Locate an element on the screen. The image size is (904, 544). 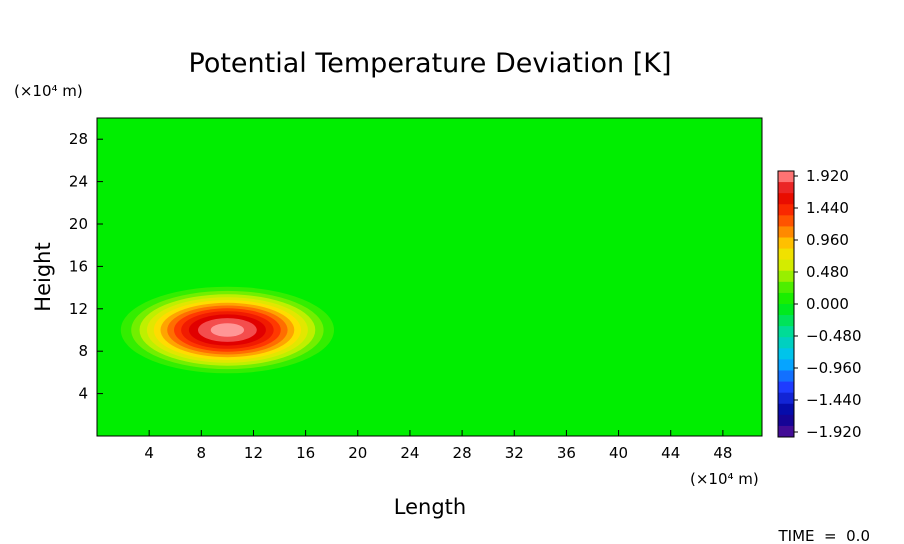
x-tick-label: 4 is located at coordinates (149, 453).